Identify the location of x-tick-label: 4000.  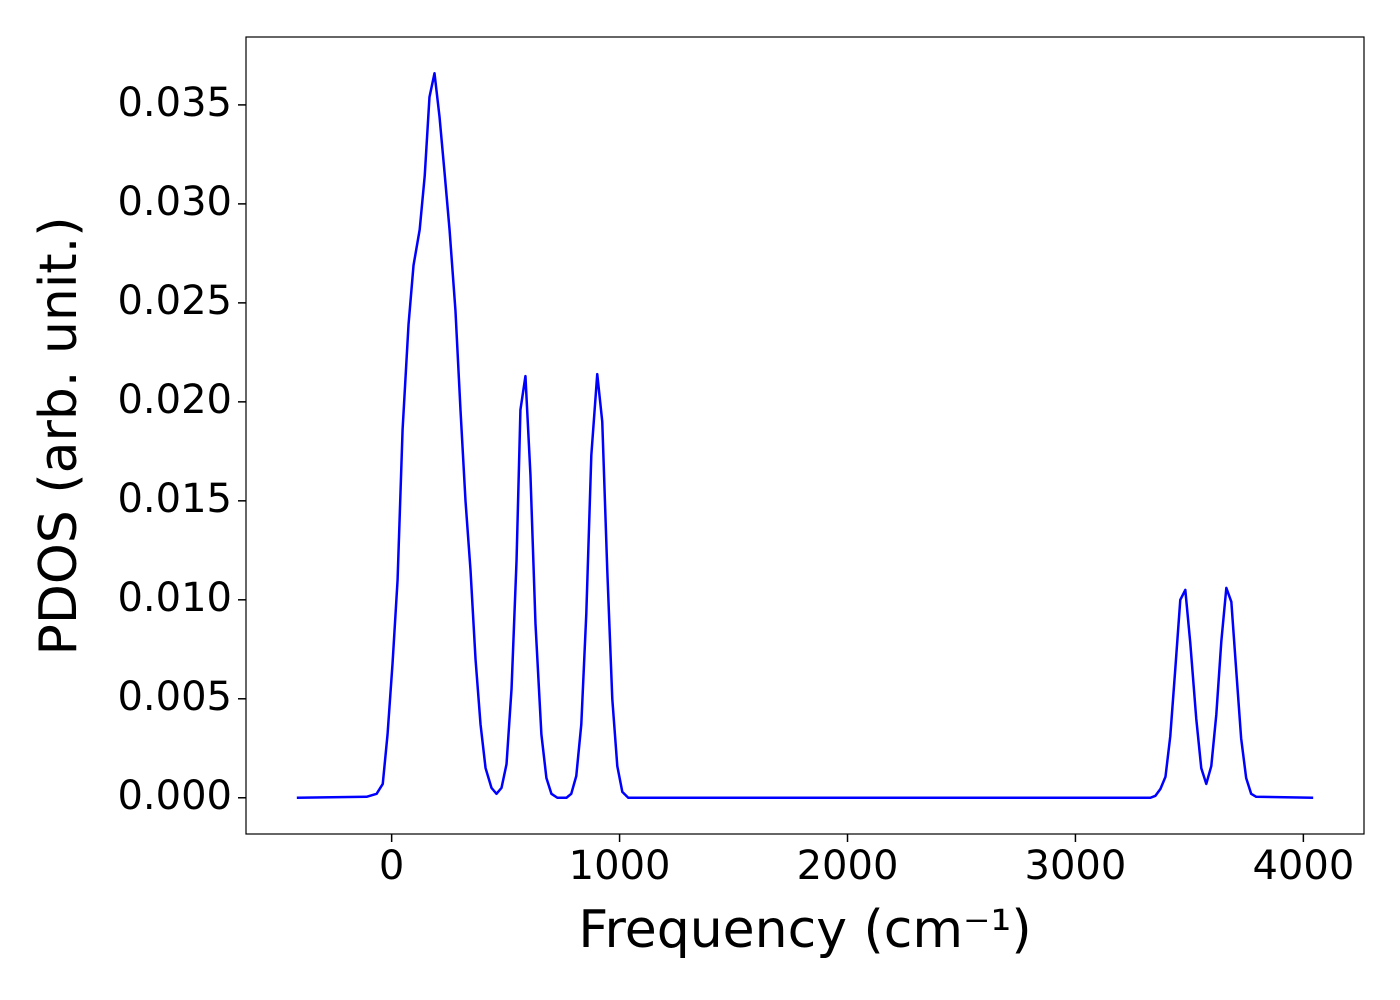
(1303, 866).